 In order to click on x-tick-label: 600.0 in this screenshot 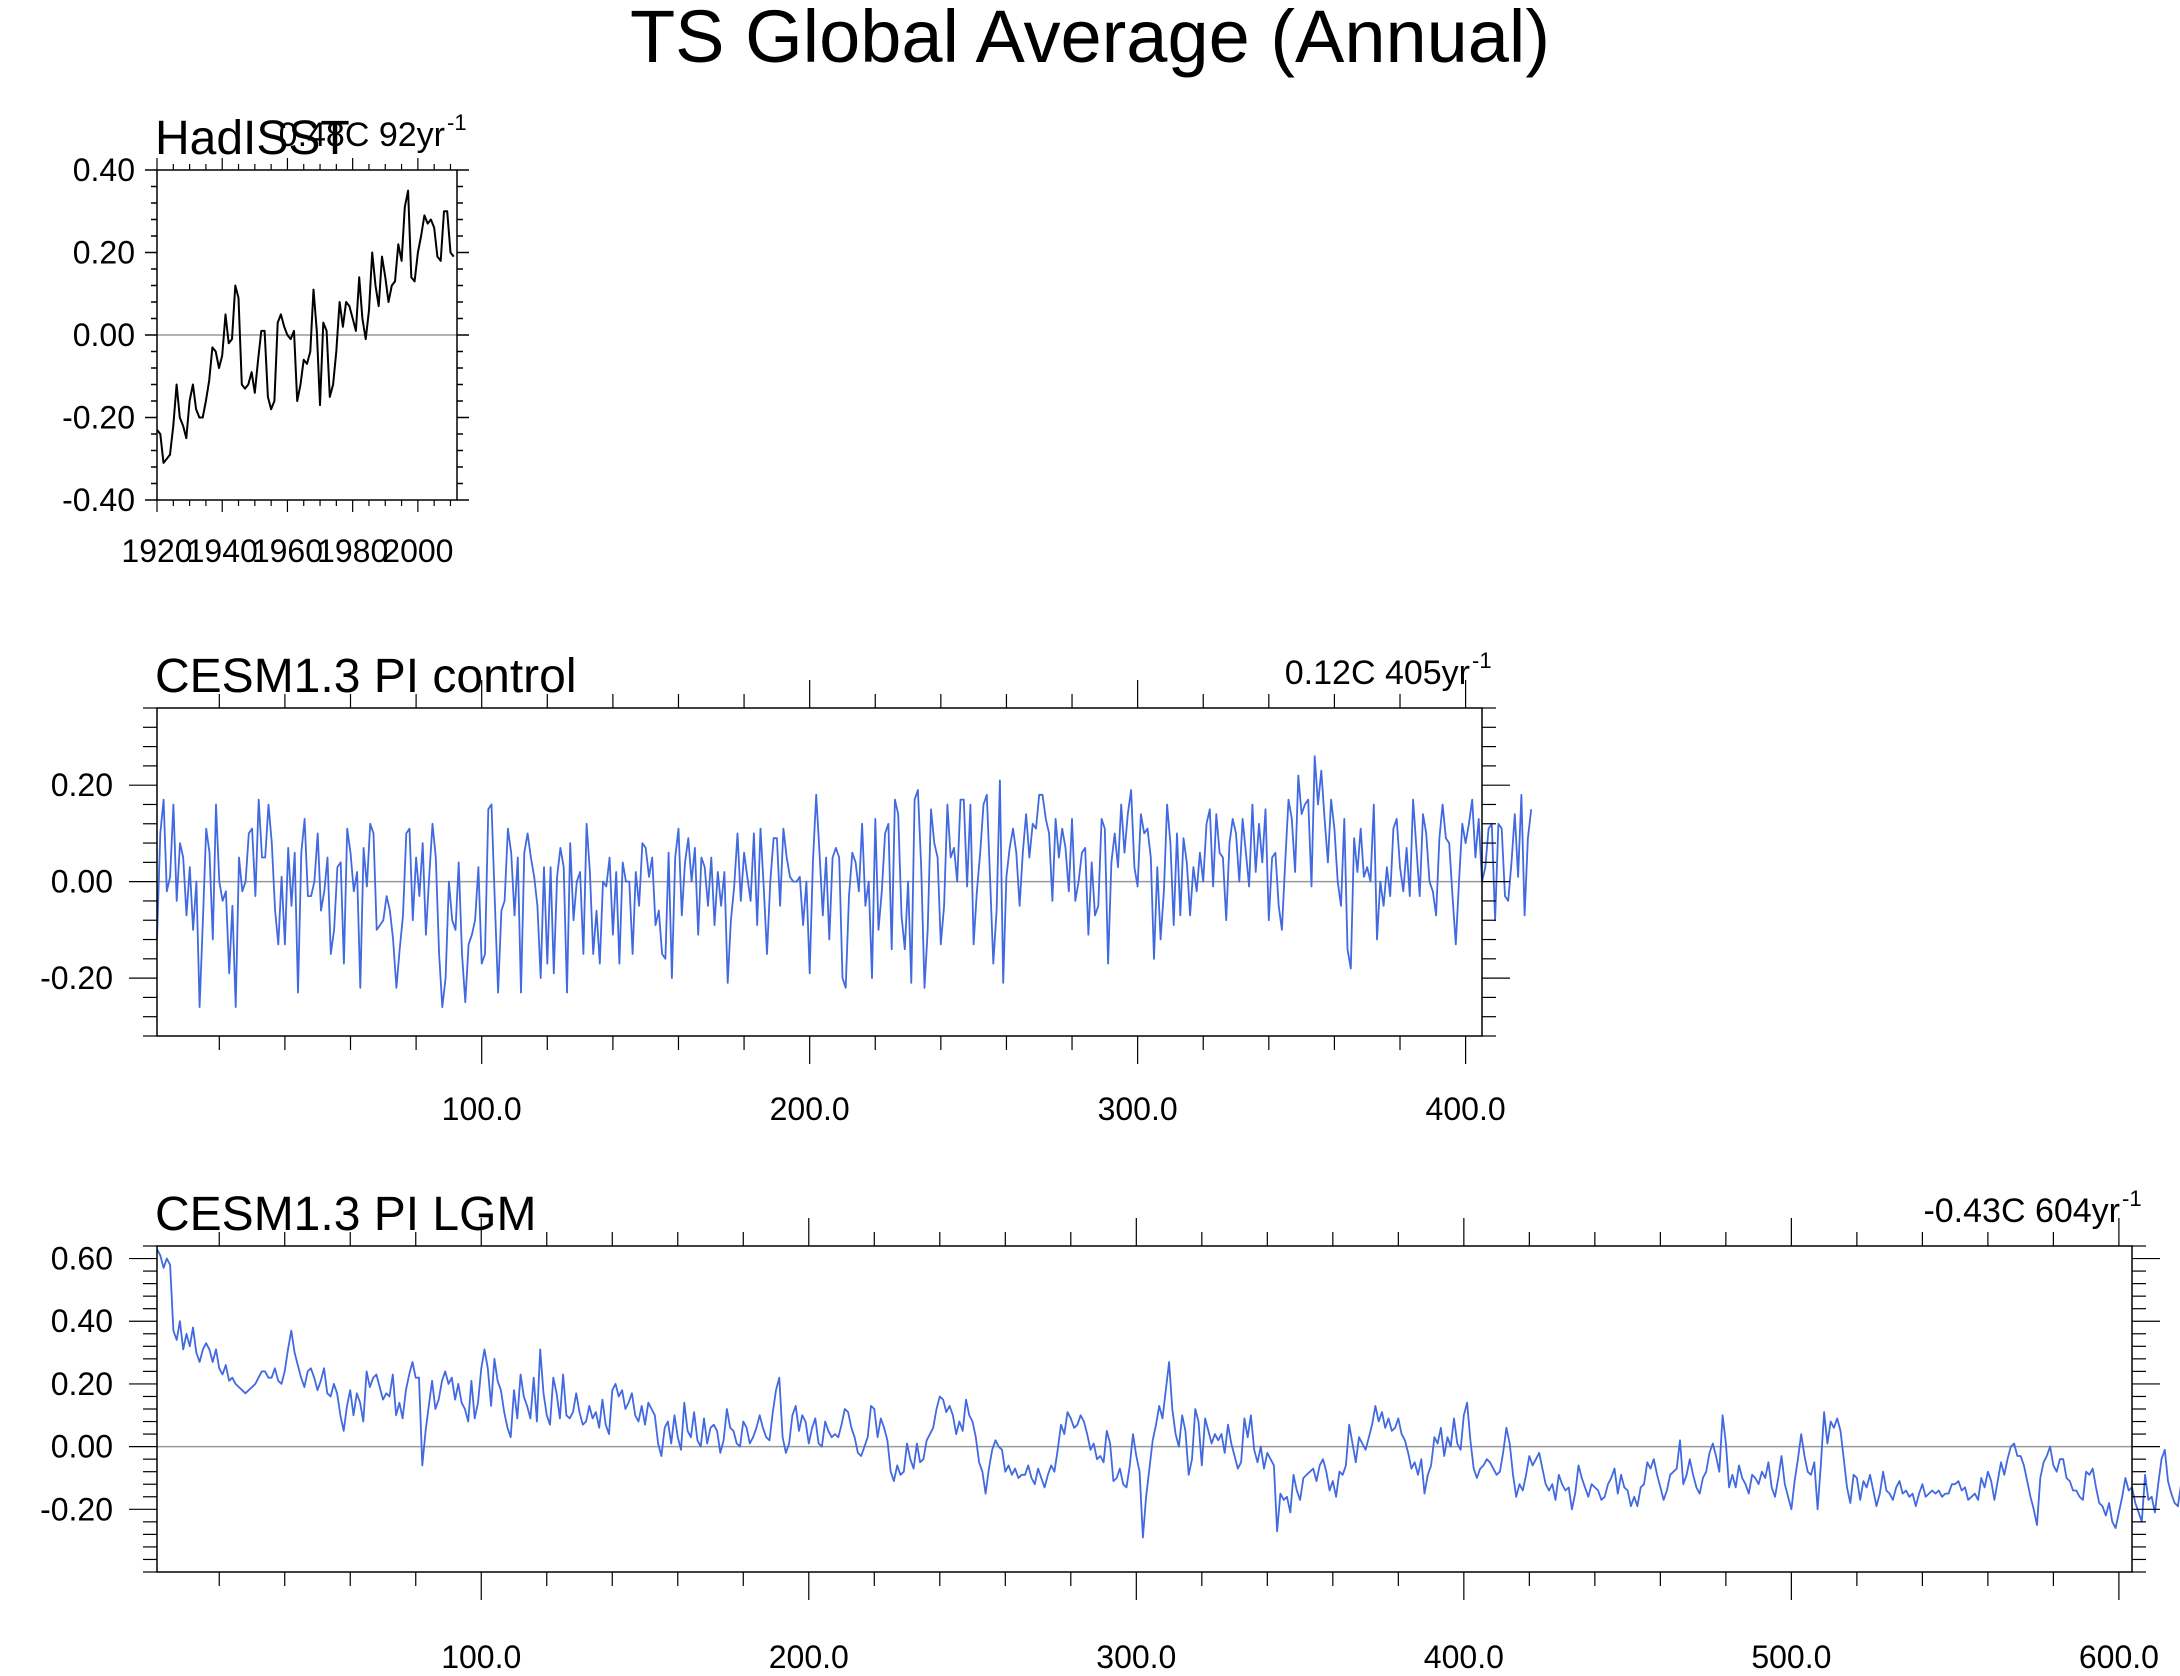, I will do `click(2119, 1657)`.